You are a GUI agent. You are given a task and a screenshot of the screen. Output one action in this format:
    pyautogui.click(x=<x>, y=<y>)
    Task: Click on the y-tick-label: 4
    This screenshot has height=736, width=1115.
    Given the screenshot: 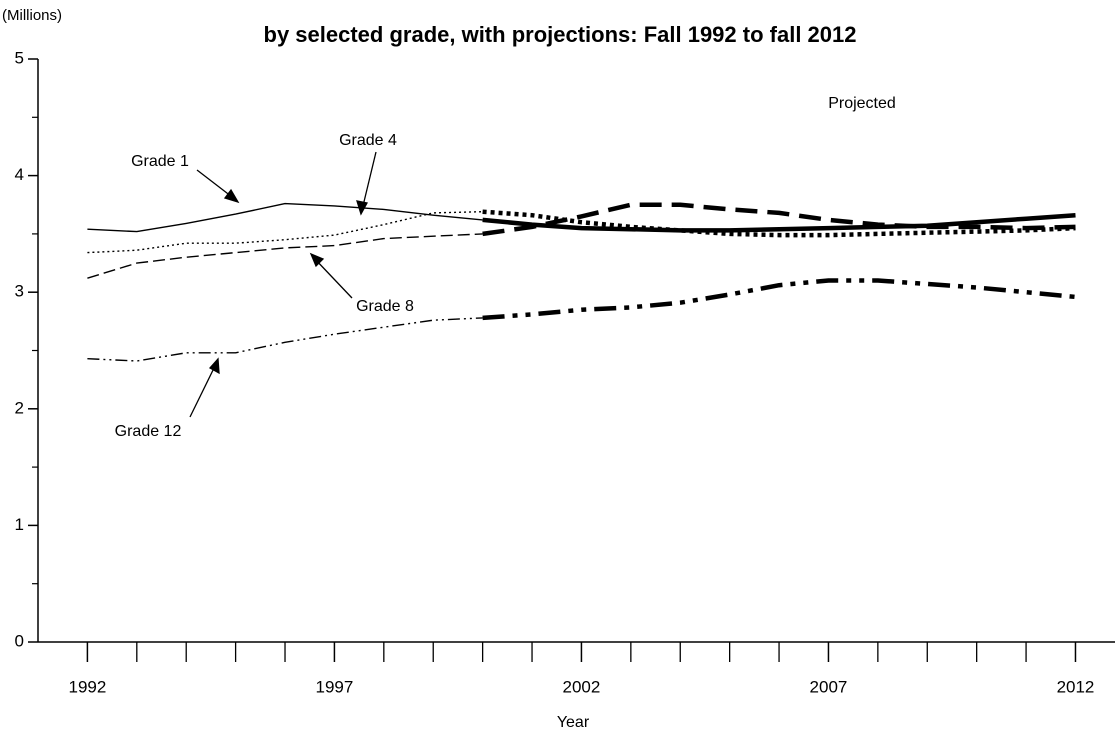 What is the action you would take?
    pyautogui.click(x=19, y=174)
    